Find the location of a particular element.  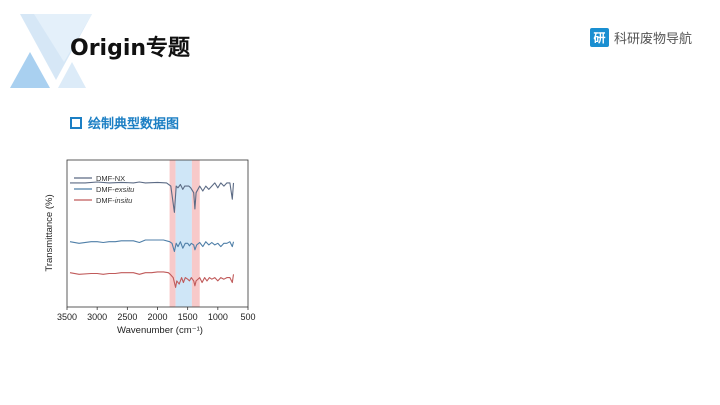

x-tick-label: 2500 is located at coordinates (127, 317).